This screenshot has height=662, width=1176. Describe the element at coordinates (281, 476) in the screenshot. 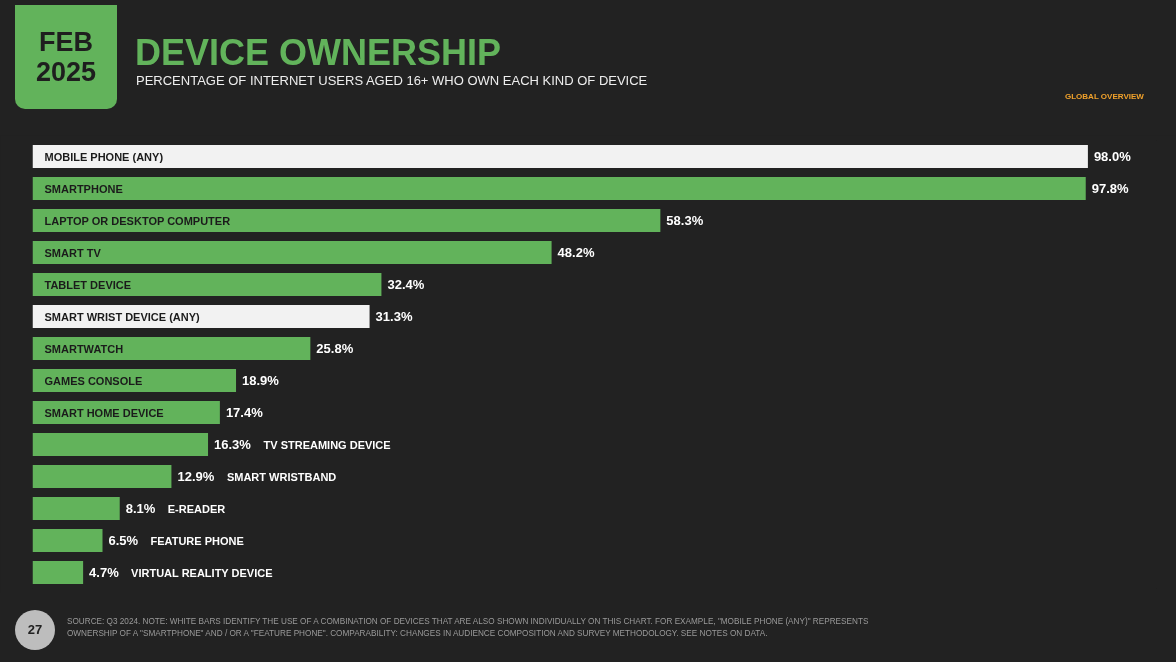

I see `y-tick-label: SMART WRISTBAND` at that location.